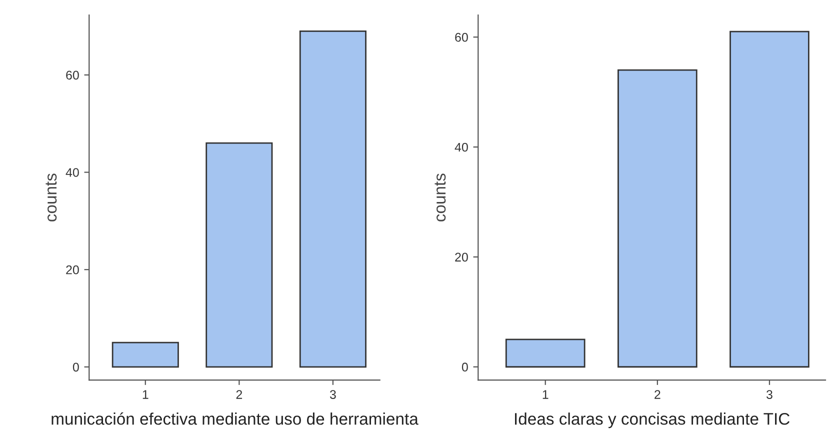  What do you see at coordinates (652, 420) in the screenshot?
I see `x-axis-title: Ideas claras y concisas mediante TIC` at bounding box center [652, 420].